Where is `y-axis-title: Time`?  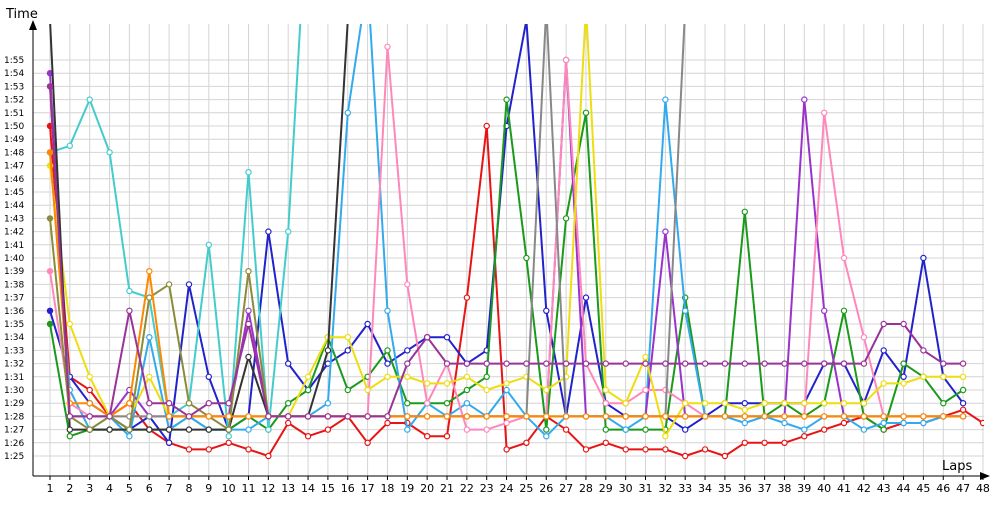
y-axis-title: Time is located at coordinates (21, 14).